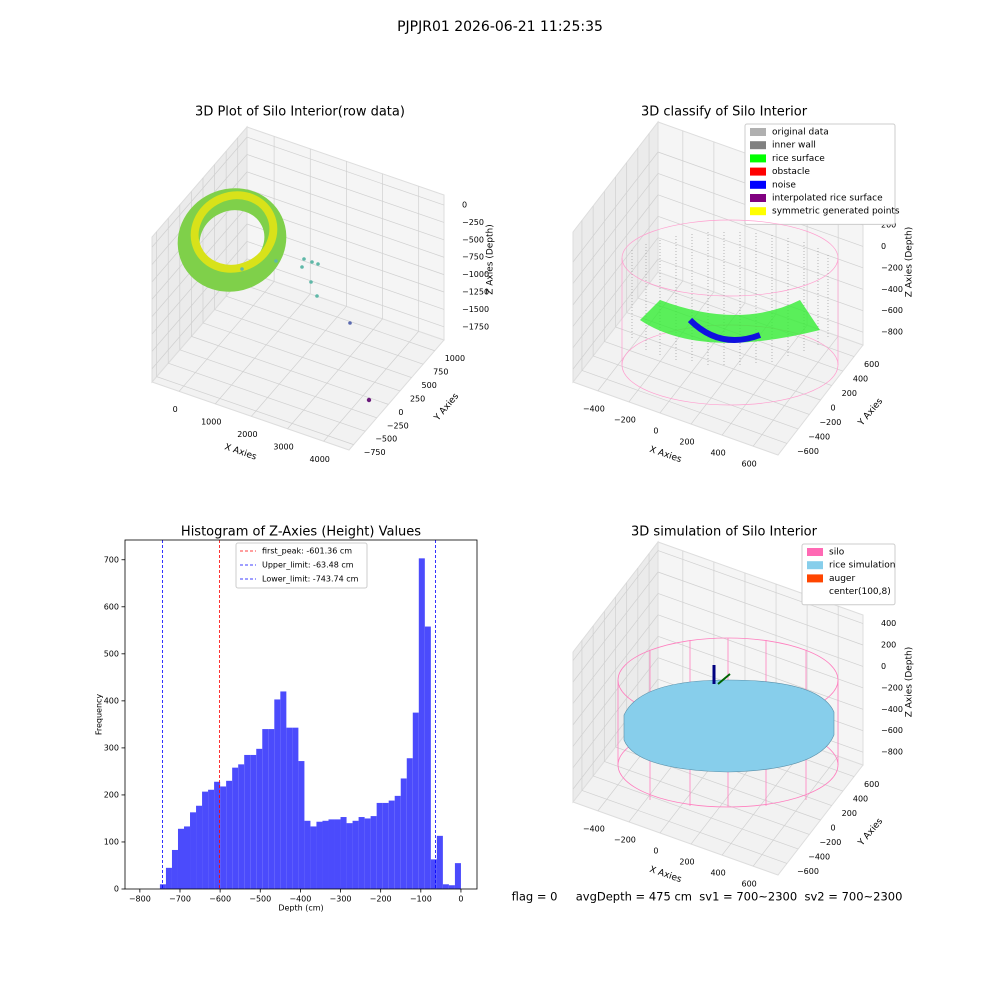 This screenshot has height=1000, width=1000. I want to click on y-tick-label: 500, so click(111, 653).